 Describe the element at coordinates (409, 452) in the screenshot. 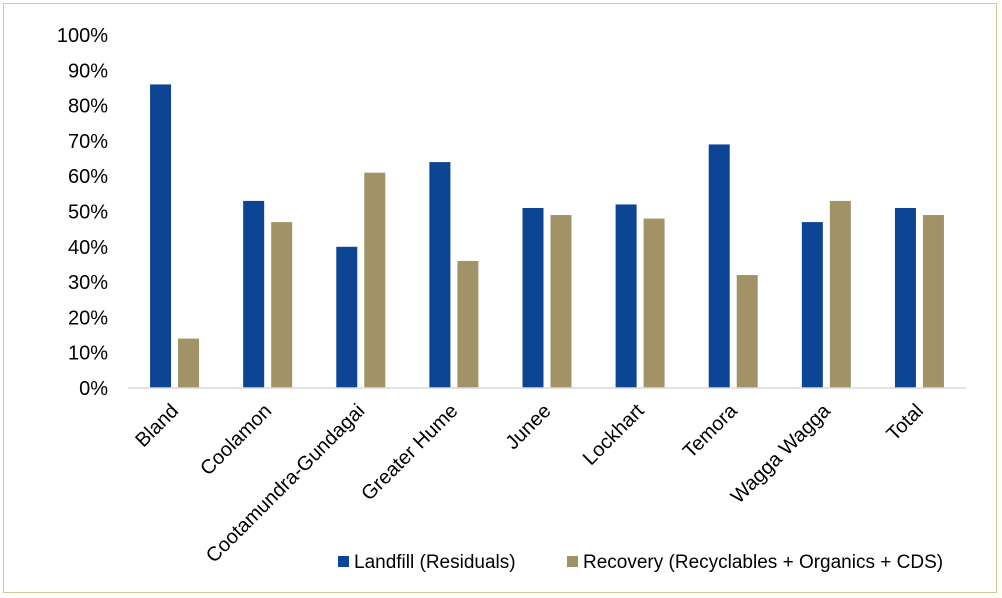

I see `x-tick-label: Greater Hume` at that location.